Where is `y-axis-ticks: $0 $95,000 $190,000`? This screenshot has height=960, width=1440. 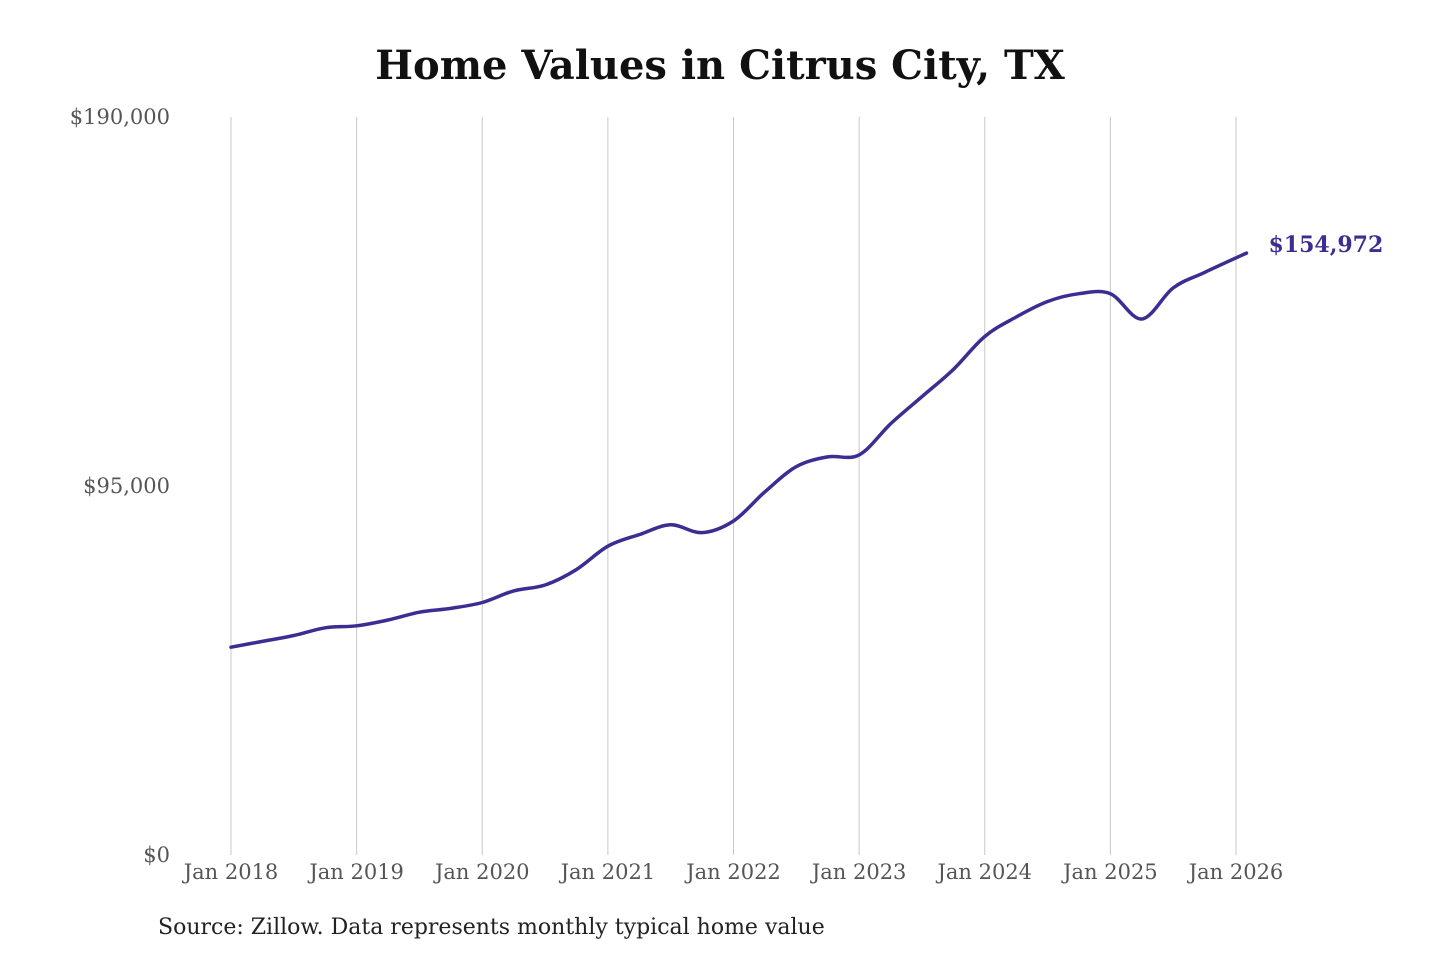 y-axis-ticks: $0 $95,000 $190,000 is located at coordinates (120, 486).